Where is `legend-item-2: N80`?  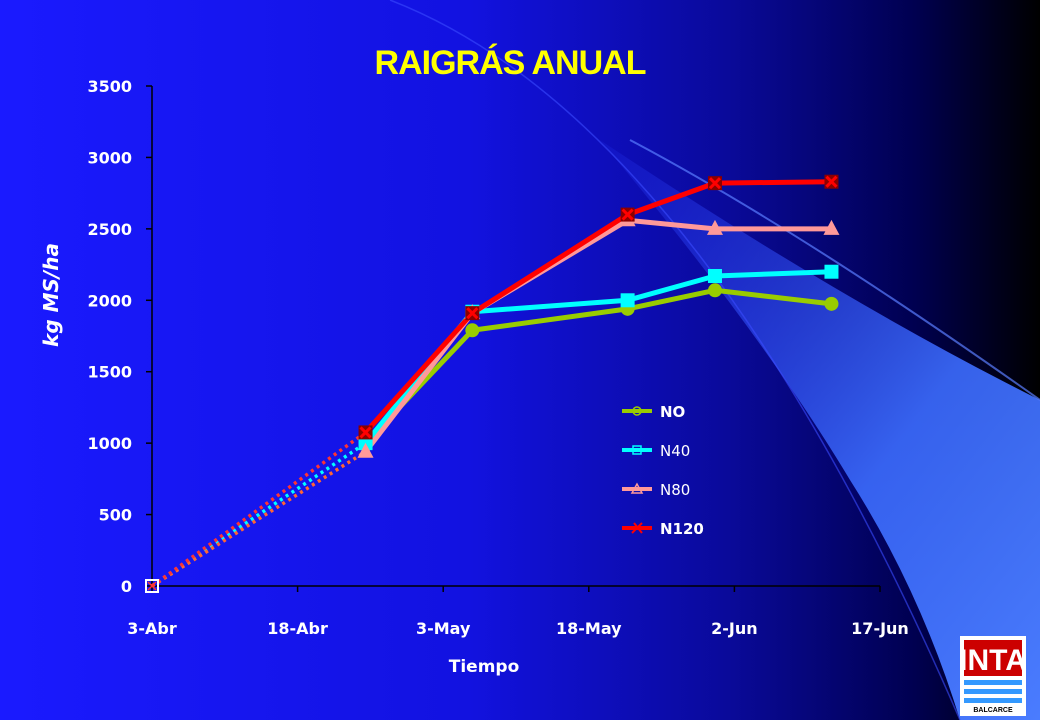 legend-item-2: N80 is located at coordinates (656, 490).